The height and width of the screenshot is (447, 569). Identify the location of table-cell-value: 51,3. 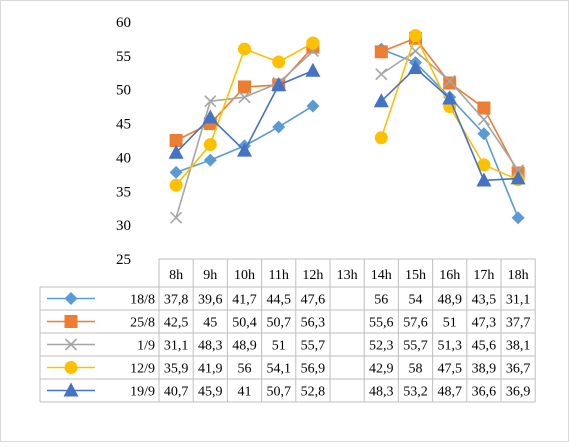
(449, 346).